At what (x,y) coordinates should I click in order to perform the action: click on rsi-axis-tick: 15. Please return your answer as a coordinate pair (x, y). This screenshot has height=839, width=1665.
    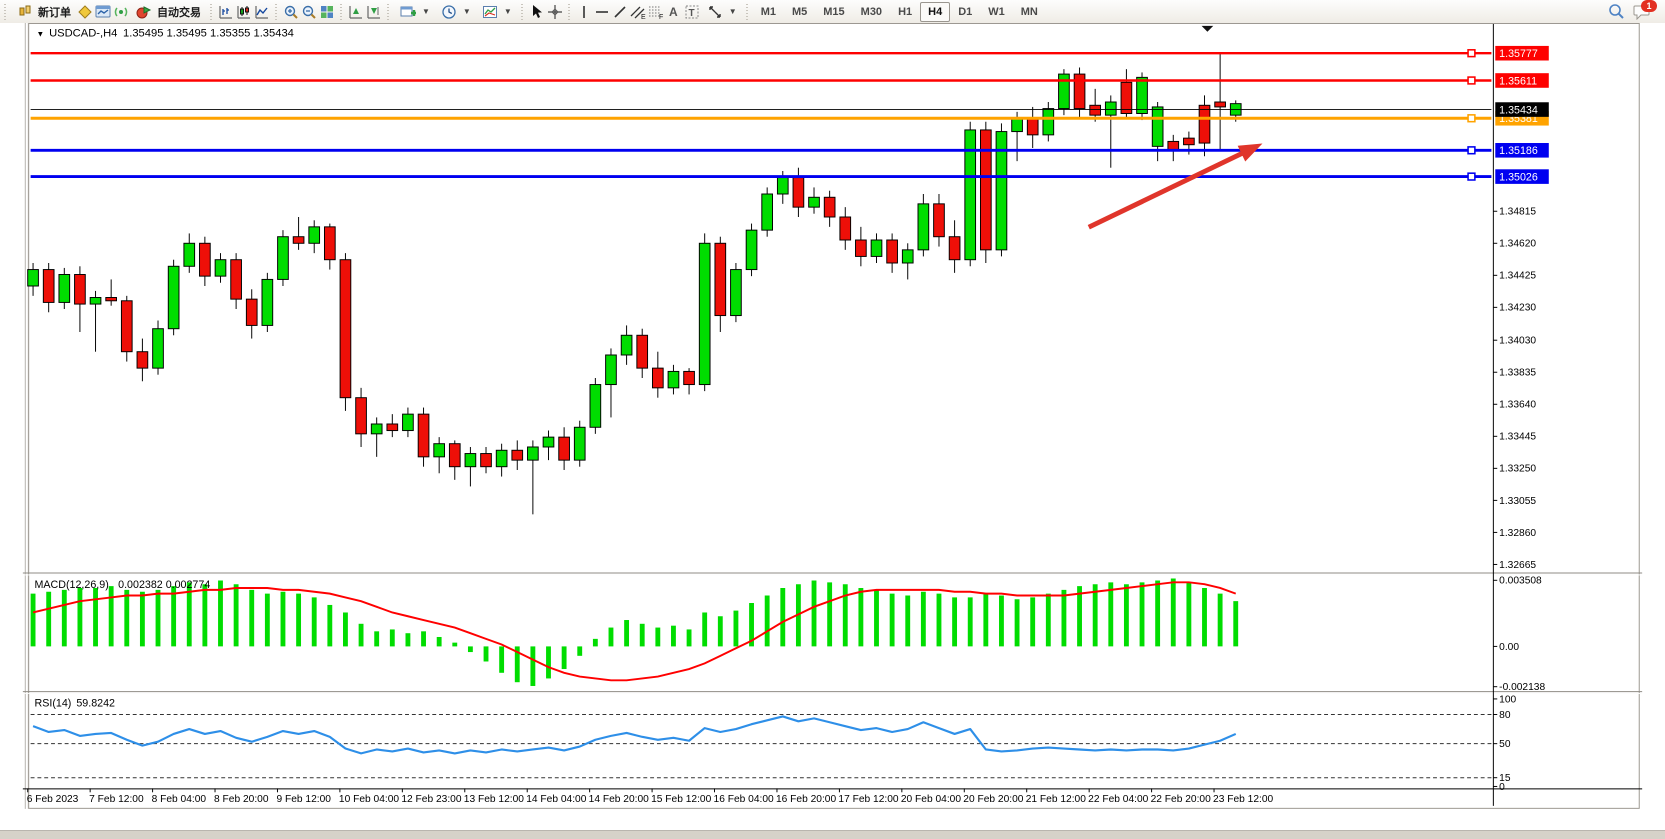
    Looking at the image, I should click on (1505, 778).